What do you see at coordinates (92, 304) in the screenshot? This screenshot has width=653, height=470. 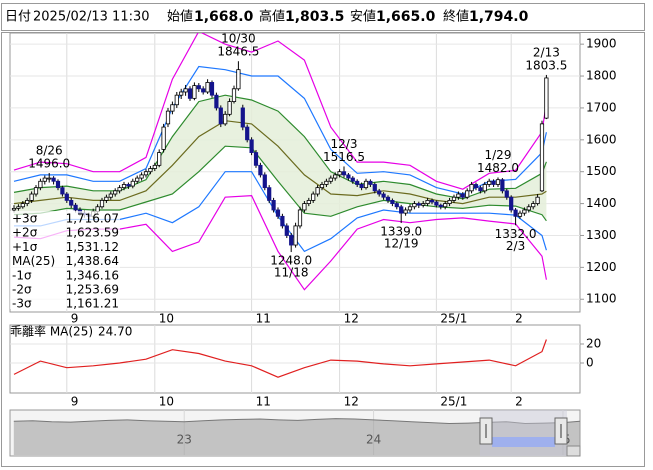 I see `legend-value: 1,161.21` at bounding box center [92, 304].